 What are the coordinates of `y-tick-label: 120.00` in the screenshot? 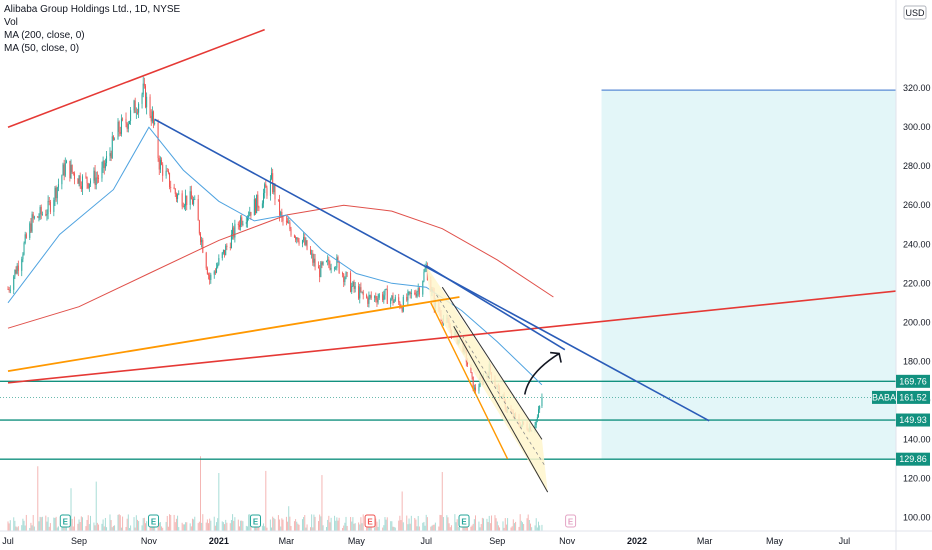 It's located at (917, 478).